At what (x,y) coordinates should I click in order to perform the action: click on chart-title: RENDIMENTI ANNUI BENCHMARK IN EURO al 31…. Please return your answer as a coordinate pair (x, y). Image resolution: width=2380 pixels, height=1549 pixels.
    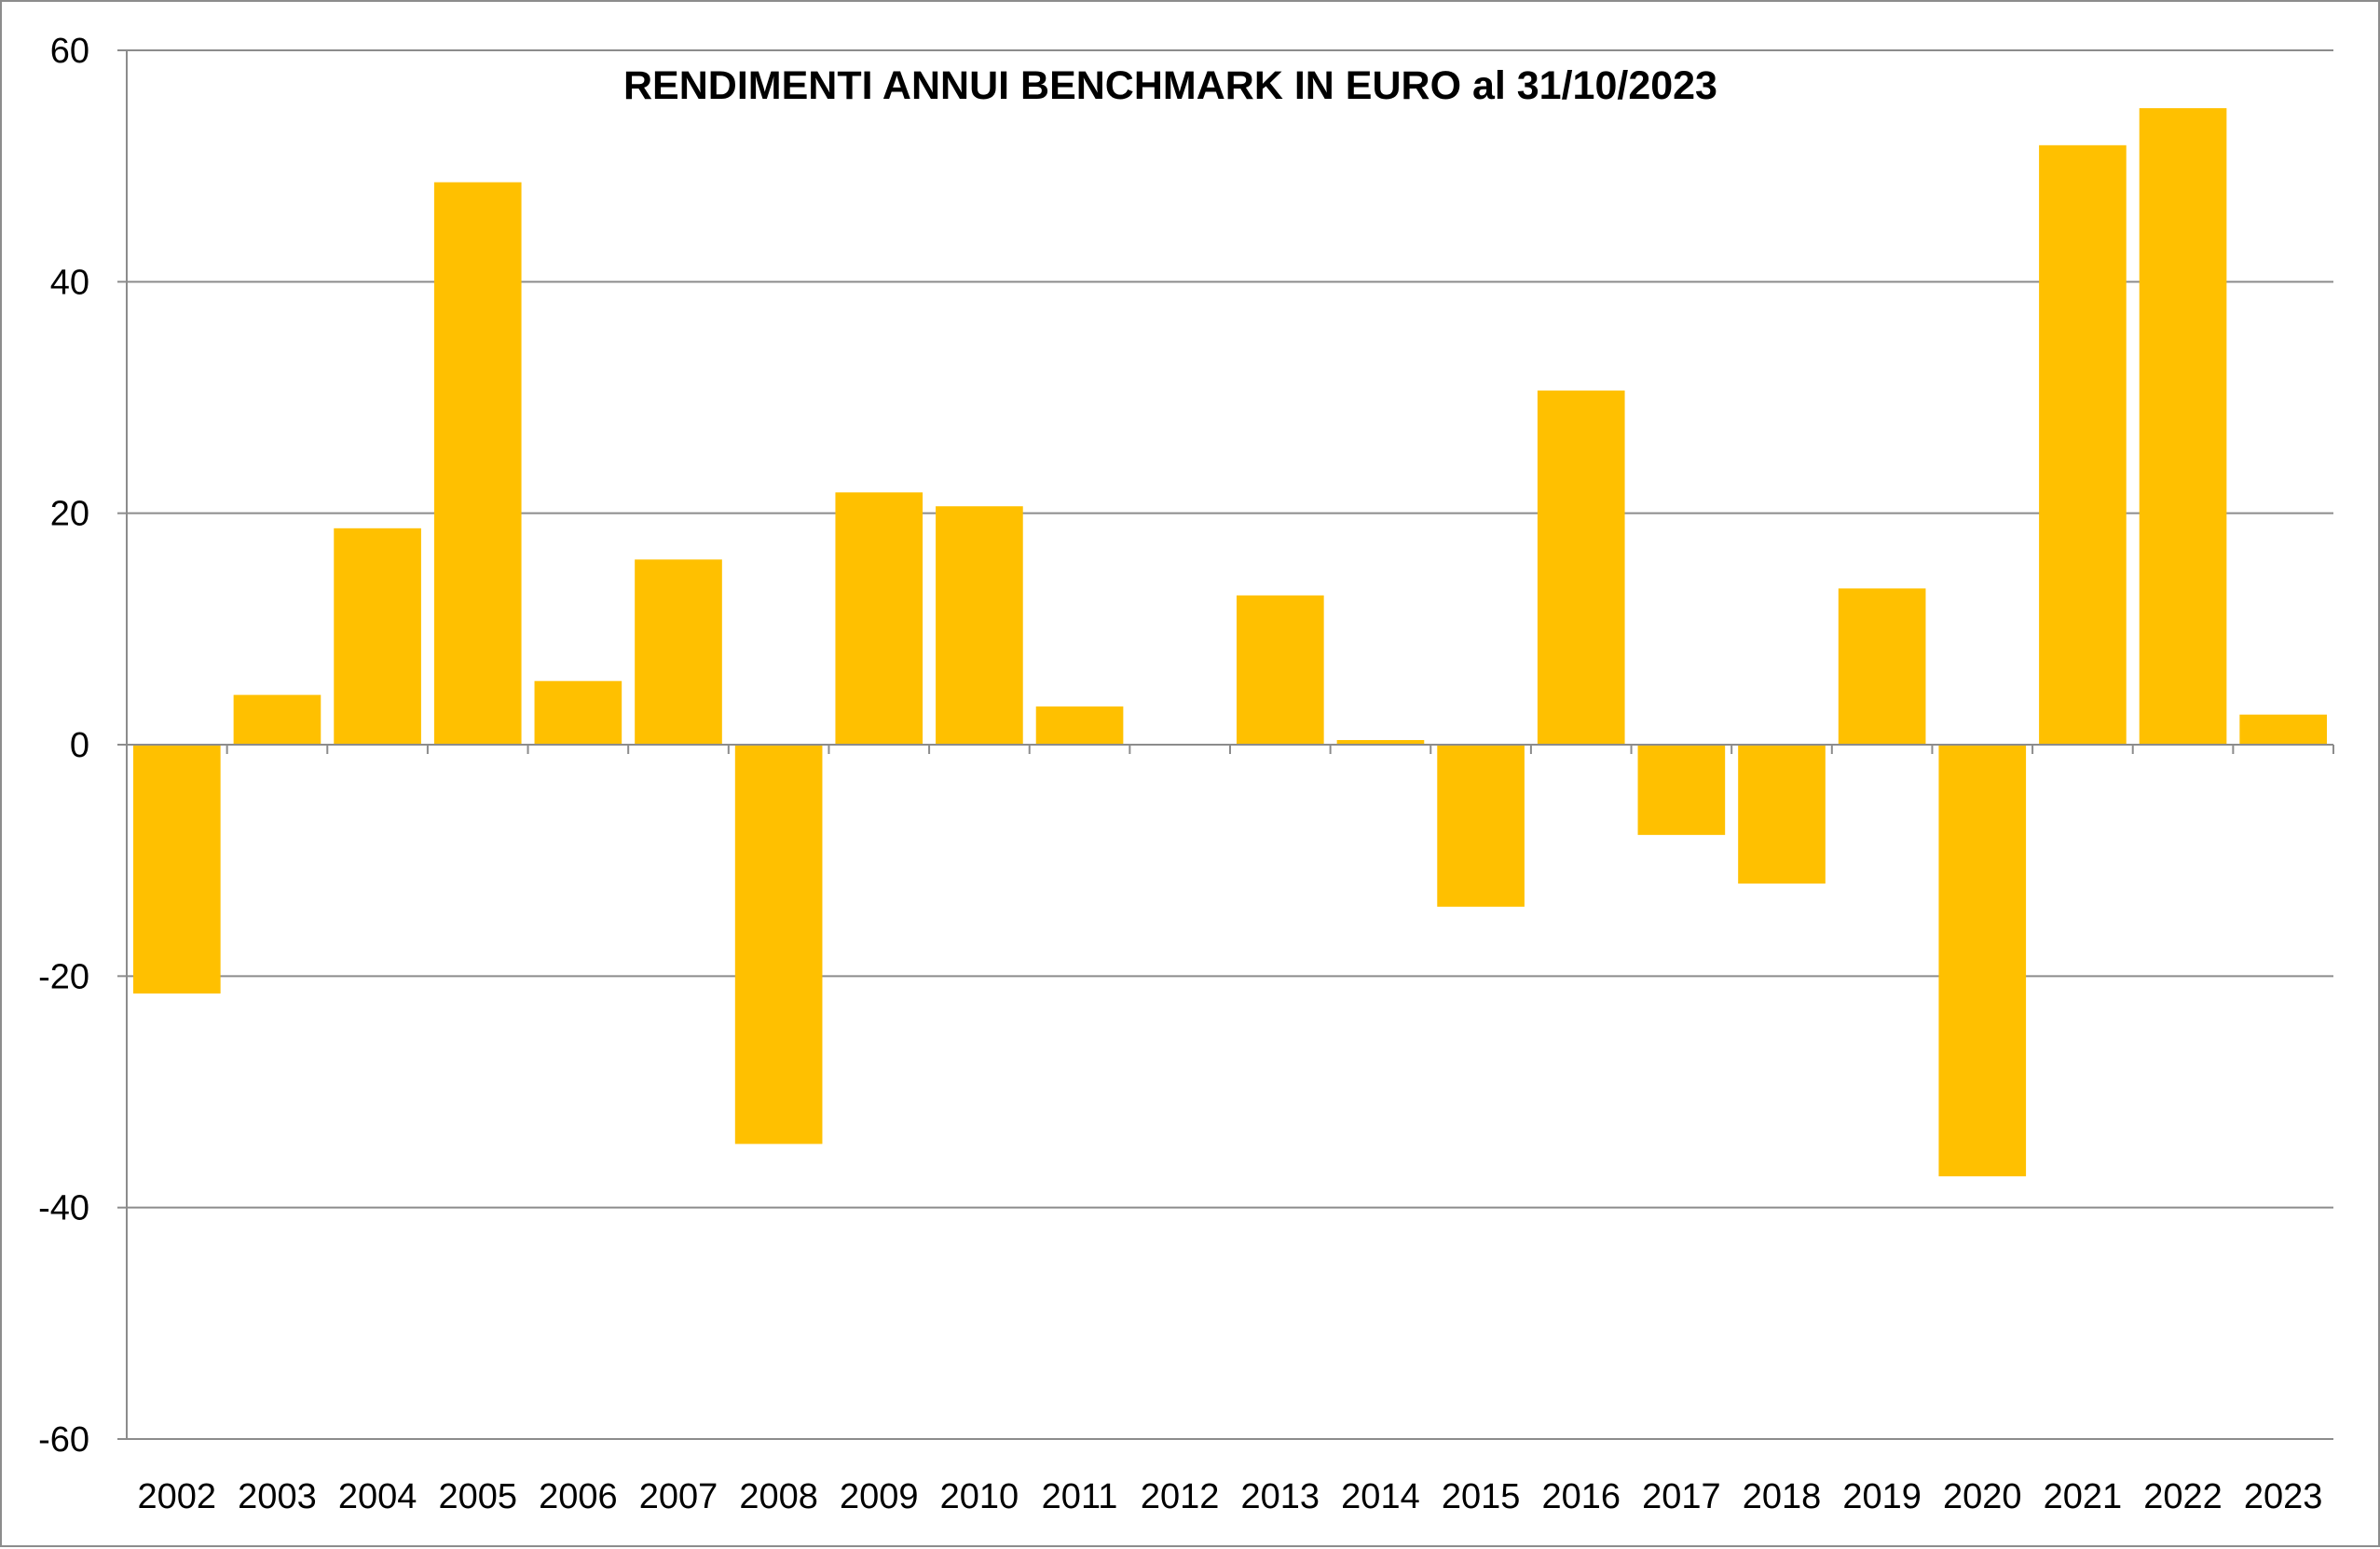
    Looking at the image, I should click on (1170, 86).